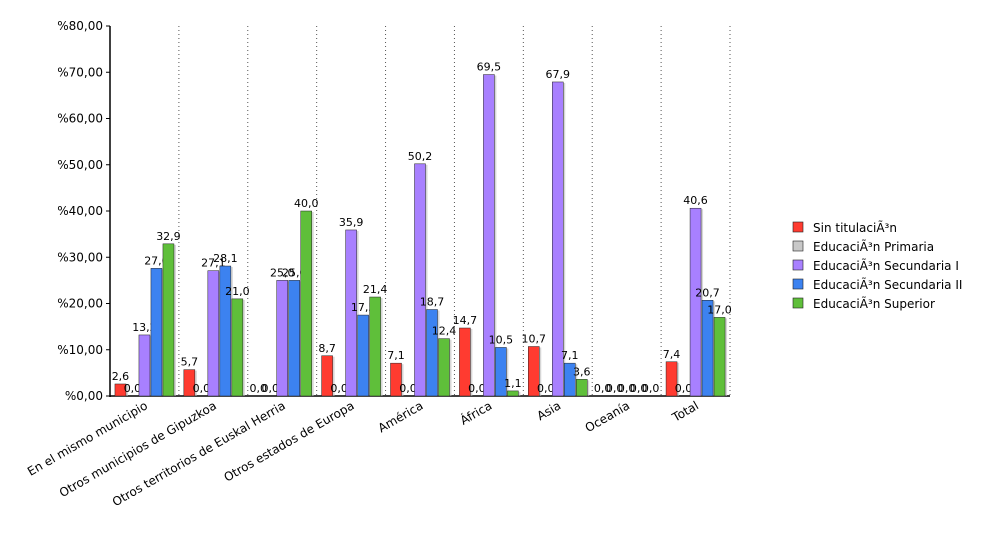 The height and width of the screenshot is (554, 1000). Describe the element at coordinates (351, 222) in the screenshot. I see `data-label: 35,9` at that location.